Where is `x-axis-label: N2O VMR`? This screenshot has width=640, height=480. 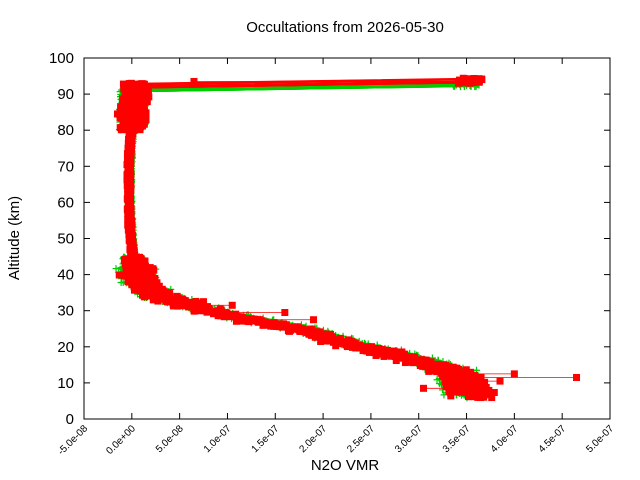 x-axis-label: N2O VMR is located at coordinates (345, 465).